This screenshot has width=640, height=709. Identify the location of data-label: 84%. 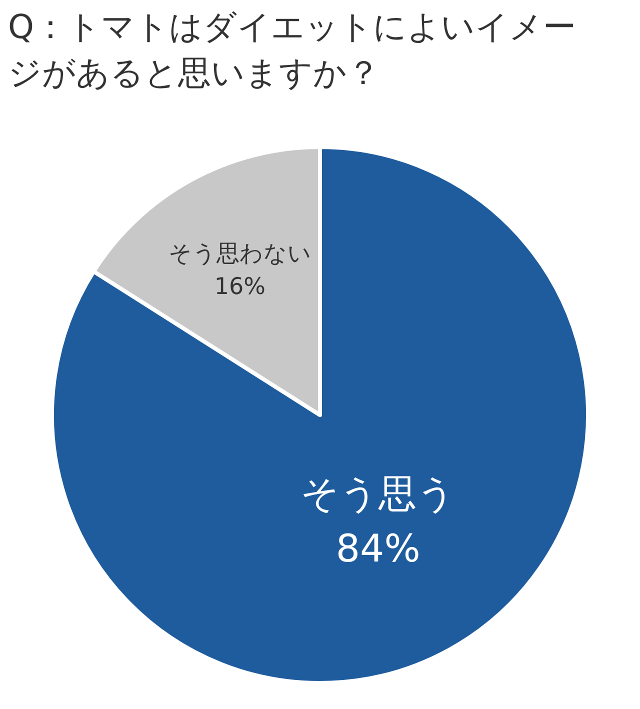
(378, 548).